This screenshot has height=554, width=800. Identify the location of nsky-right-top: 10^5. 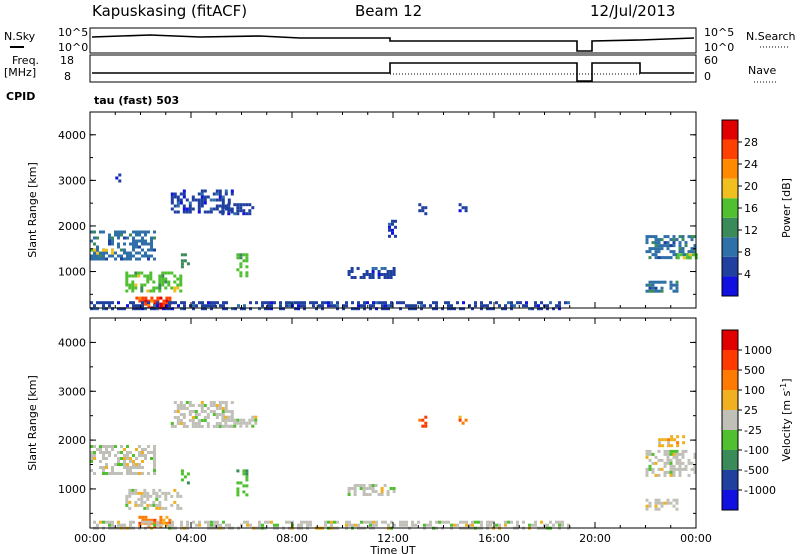
(719, 32).